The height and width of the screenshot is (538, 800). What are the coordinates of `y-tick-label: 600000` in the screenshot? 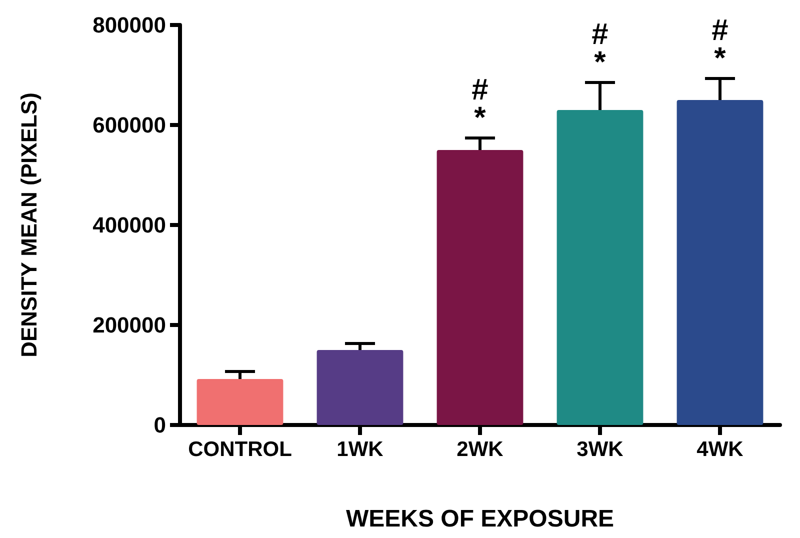 It's located at (129, 125).